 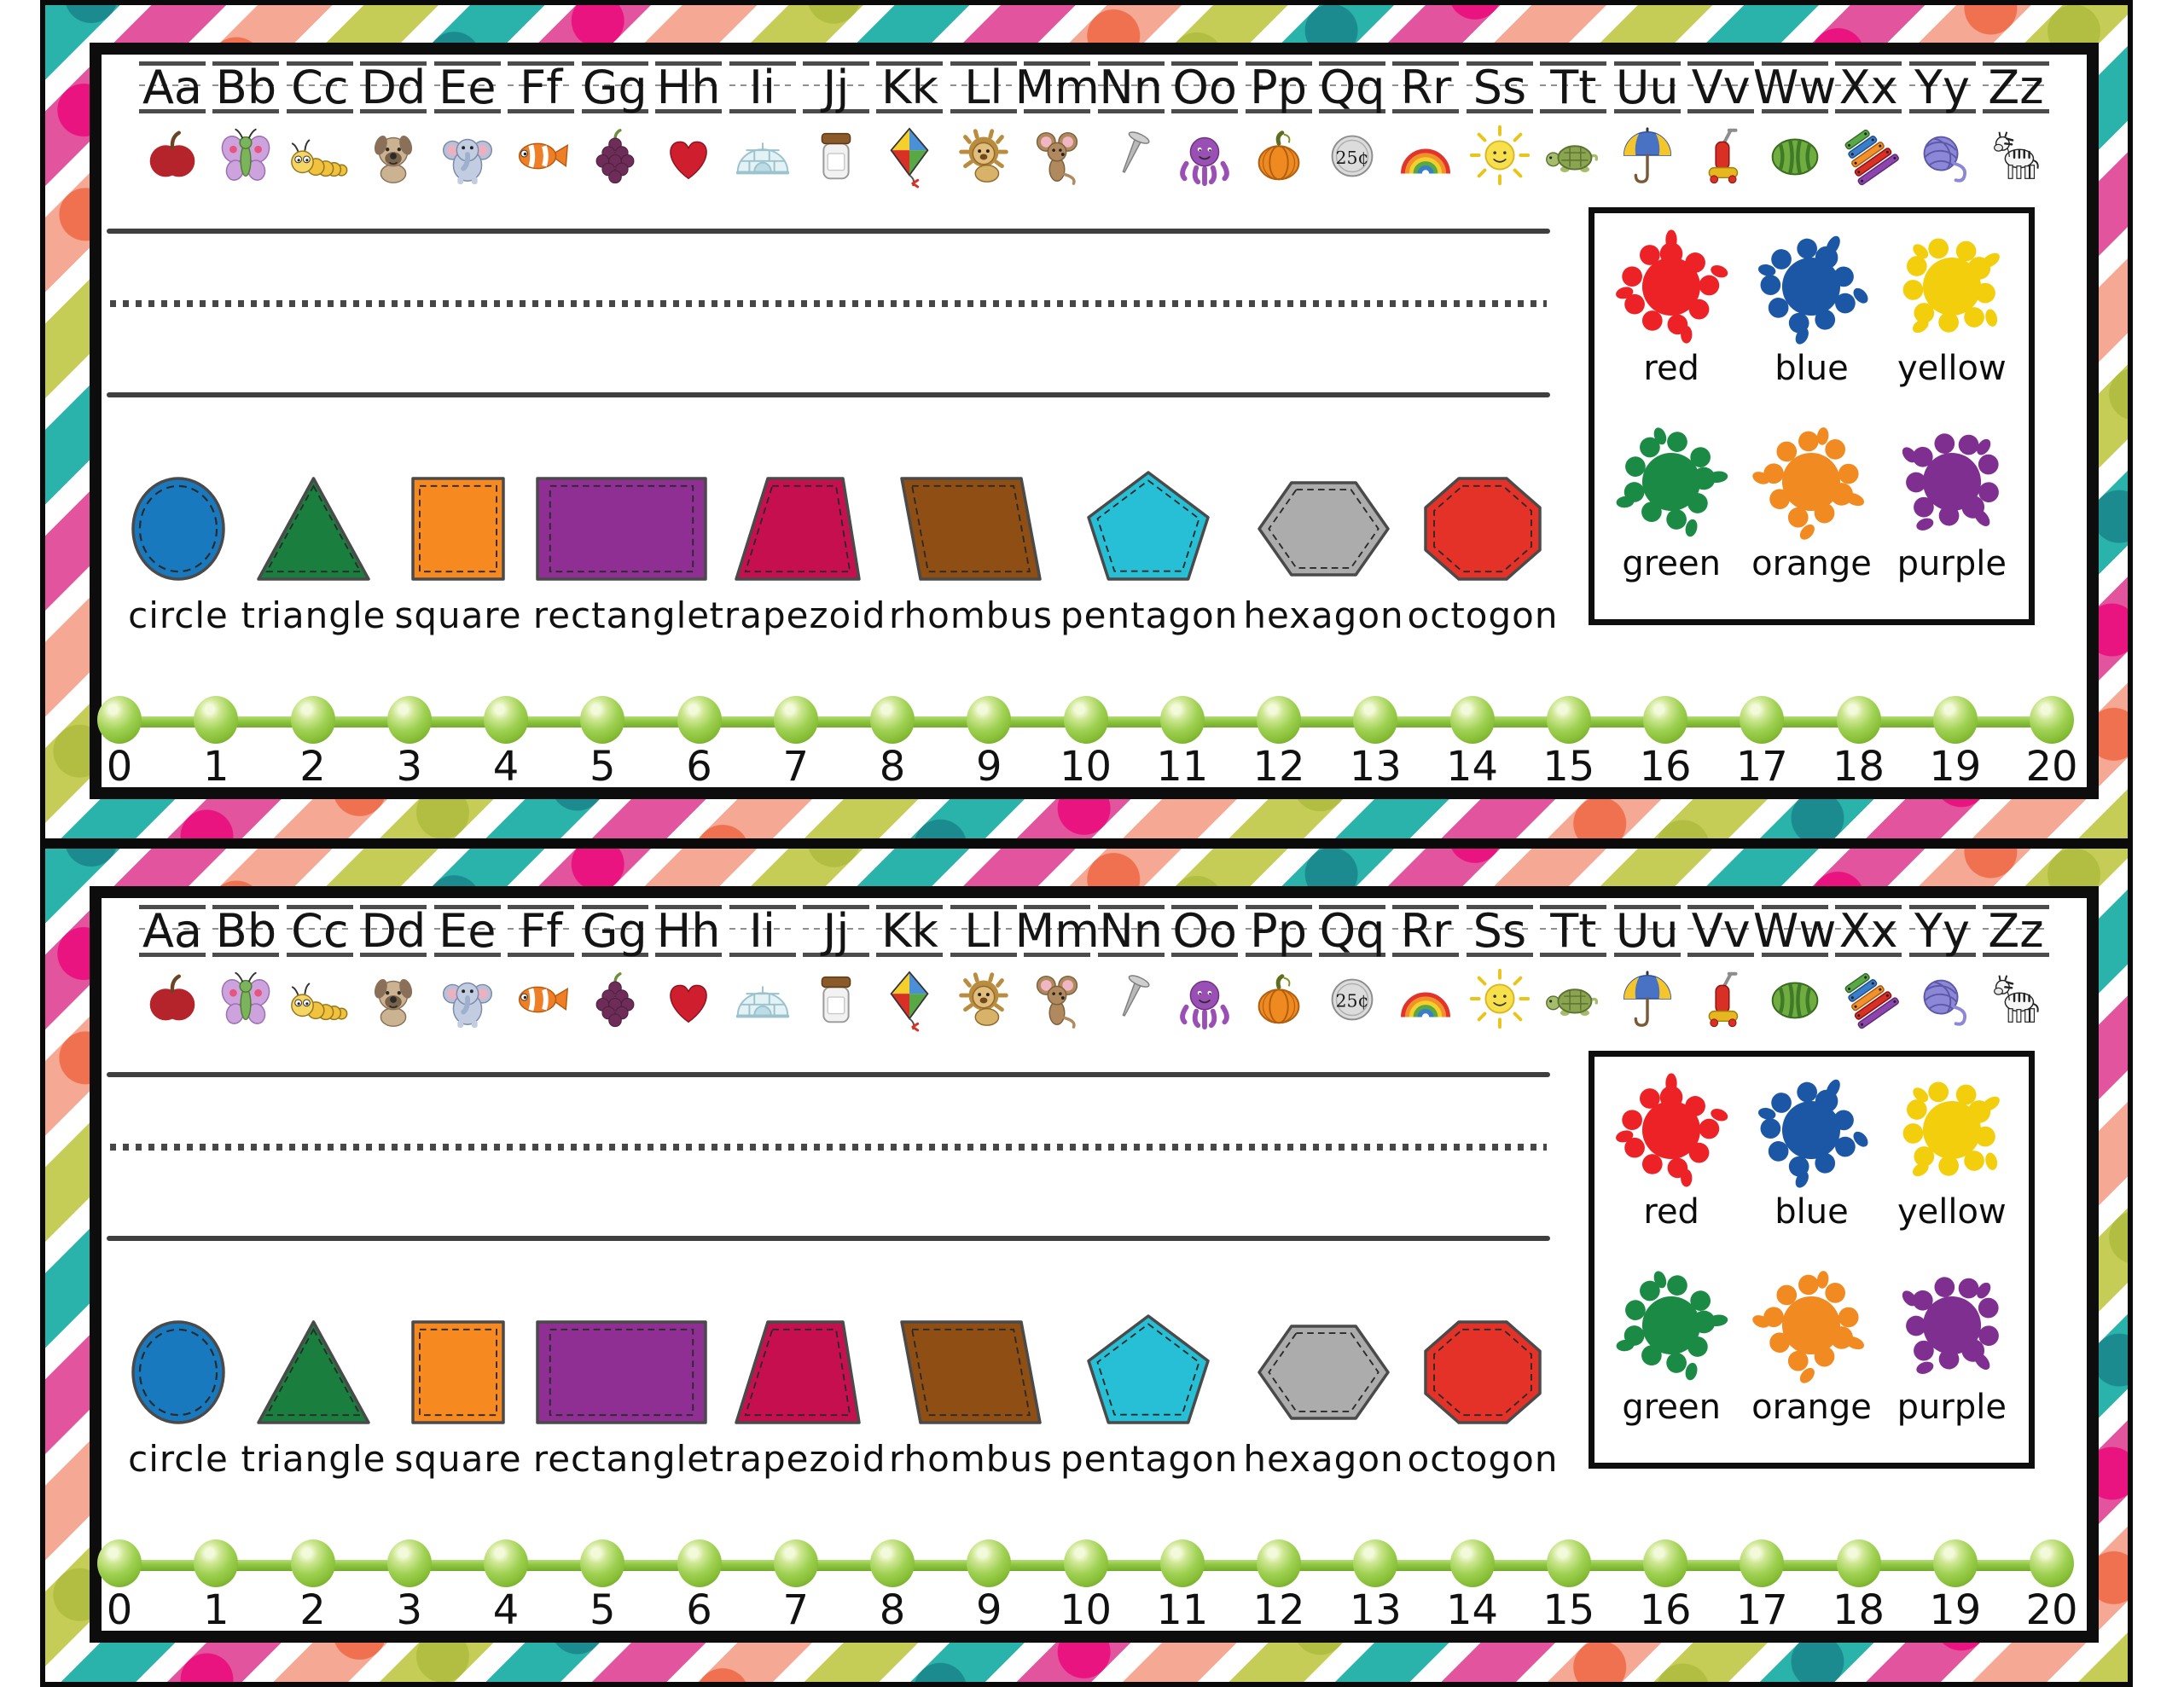 I want to click on letter-pair: Pp, so click(x=1278, y=88).